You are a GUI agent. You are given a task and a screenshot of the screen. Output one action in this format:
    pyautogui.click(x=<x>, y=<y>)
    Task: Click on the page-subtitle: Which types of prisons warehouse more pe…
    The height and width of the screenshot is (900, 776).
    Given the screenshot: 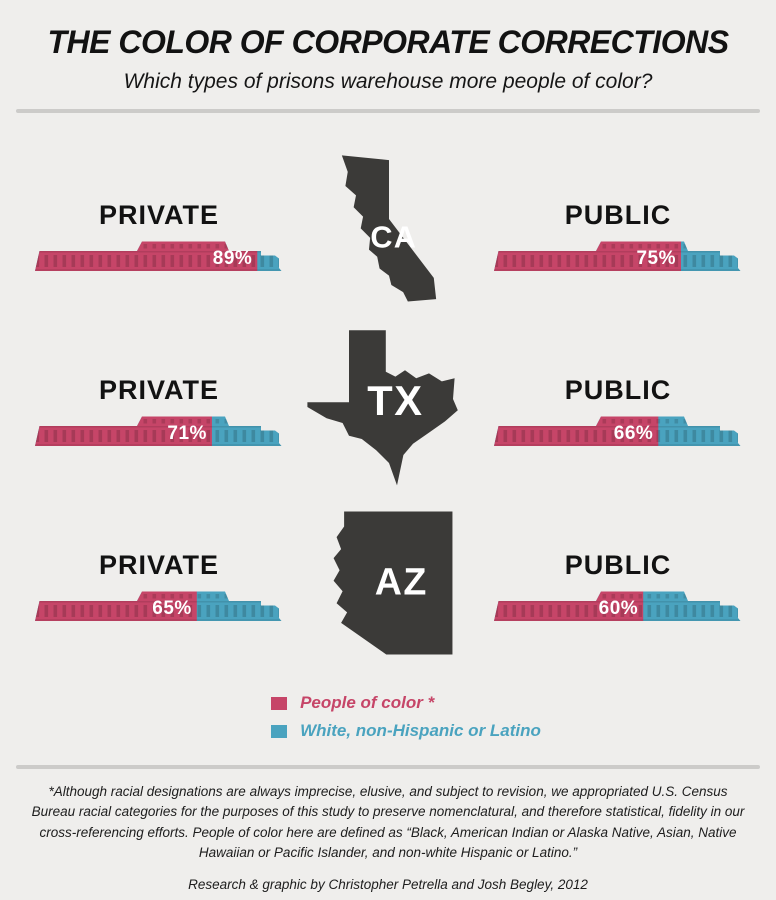 What is the action you would take?
    pyautogui.click(x=388, y=81)
    